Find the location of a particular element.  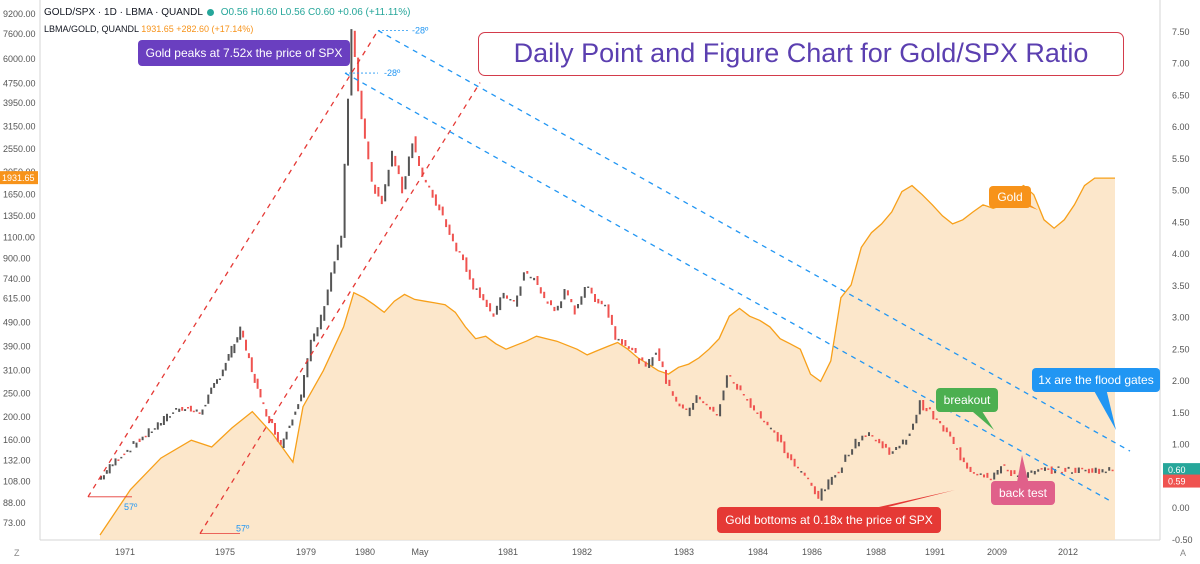

right-axis-tick-label: 5.50 is located at coordinates (1181, 159).